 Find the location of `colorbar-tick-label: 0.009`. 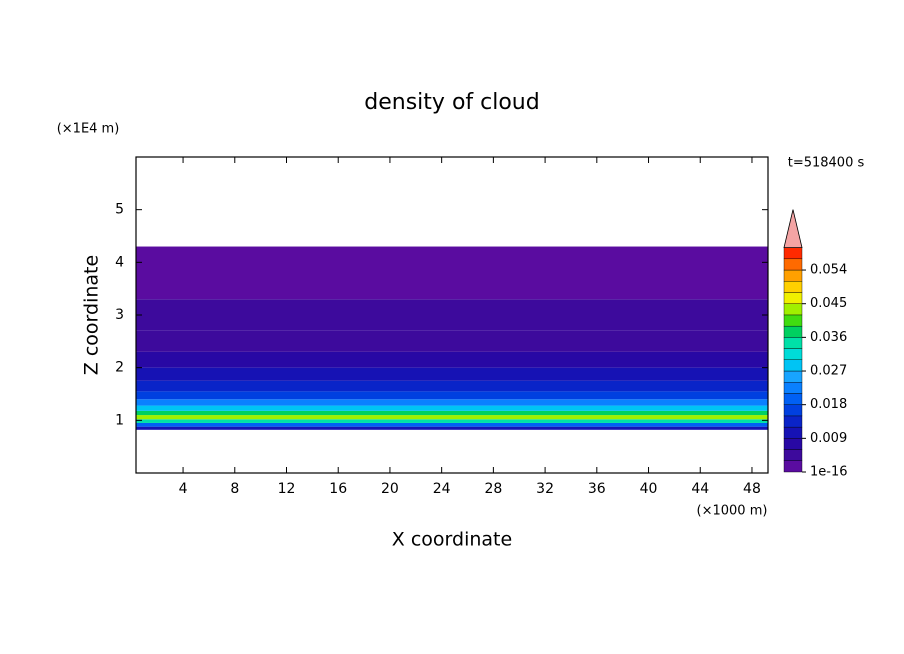

colorbar-tick-label: 0.009 is located at coordinates (828, 438).